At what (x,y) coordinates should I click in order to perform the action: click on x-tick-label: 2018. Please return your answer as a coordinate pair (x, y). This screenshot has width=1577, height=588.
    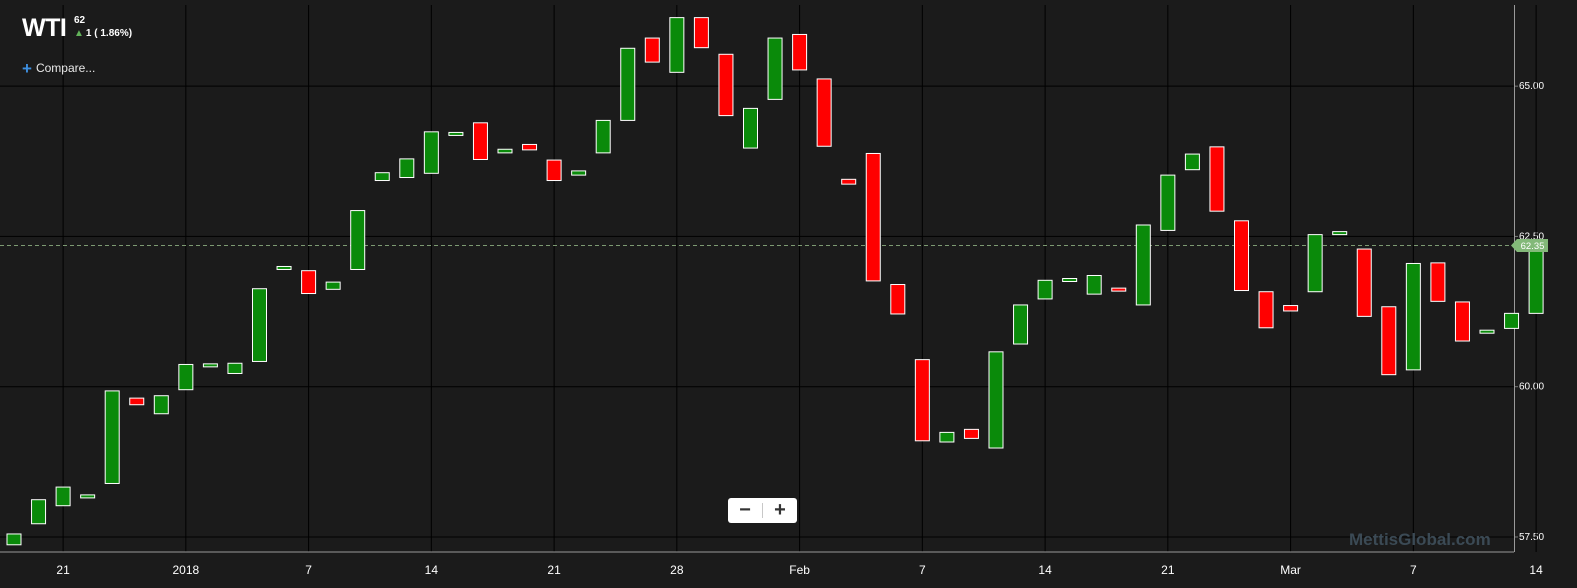
    Looking at the image, I should click on (185, 570).